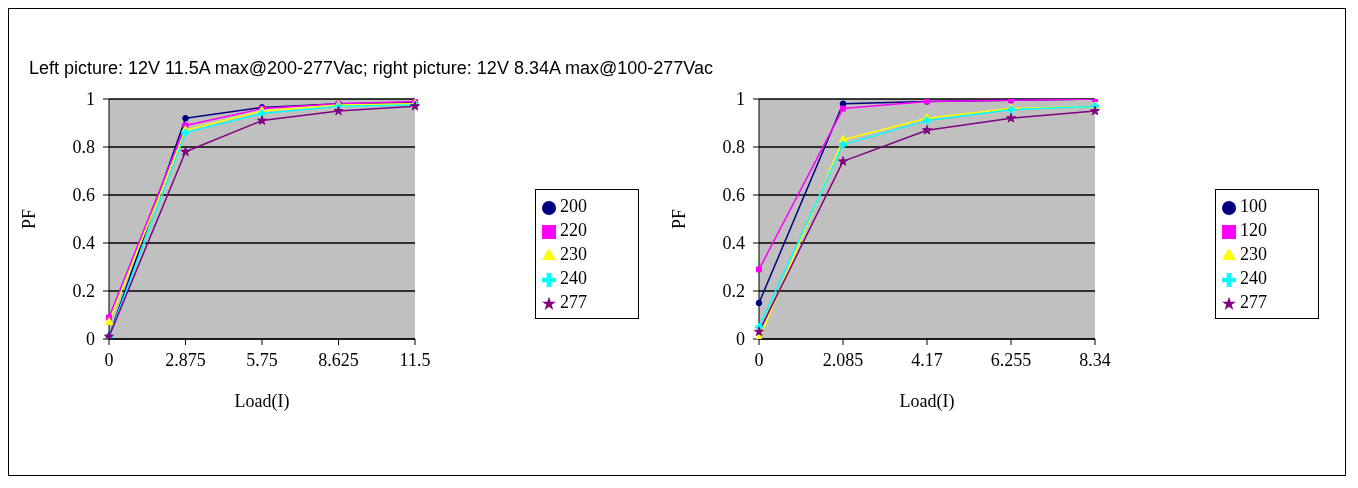  What do you see at coordinates (338, 359) in the screenshot?
I see `x-tick-label: 8.625` at bounding box center [338, 359].